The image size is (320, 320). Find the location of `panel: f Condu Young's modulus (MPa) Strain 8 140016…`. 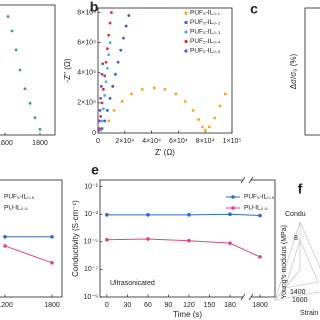

panel: f Condu Young's modulus (MPa) Strain 8 140016… is located at coordinates (300, 249).